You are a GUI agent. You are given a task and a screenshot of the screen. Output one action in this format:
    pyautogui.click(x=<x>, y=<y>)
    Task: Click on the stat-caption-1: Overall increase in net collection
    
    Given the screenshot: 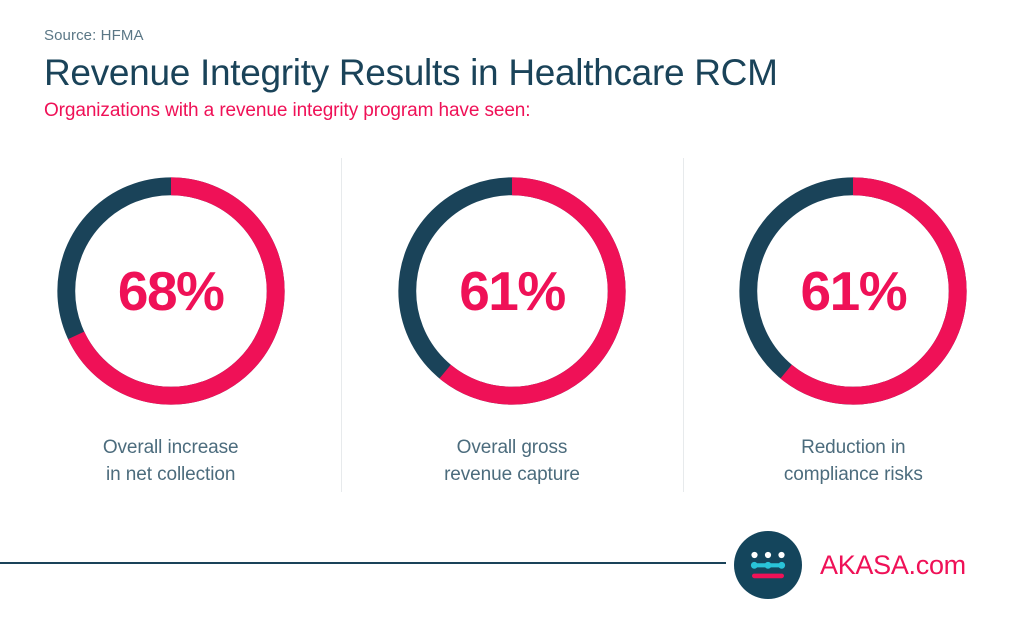 What is the action you would take?
    pyautogui.click(x=171, y=461)
    